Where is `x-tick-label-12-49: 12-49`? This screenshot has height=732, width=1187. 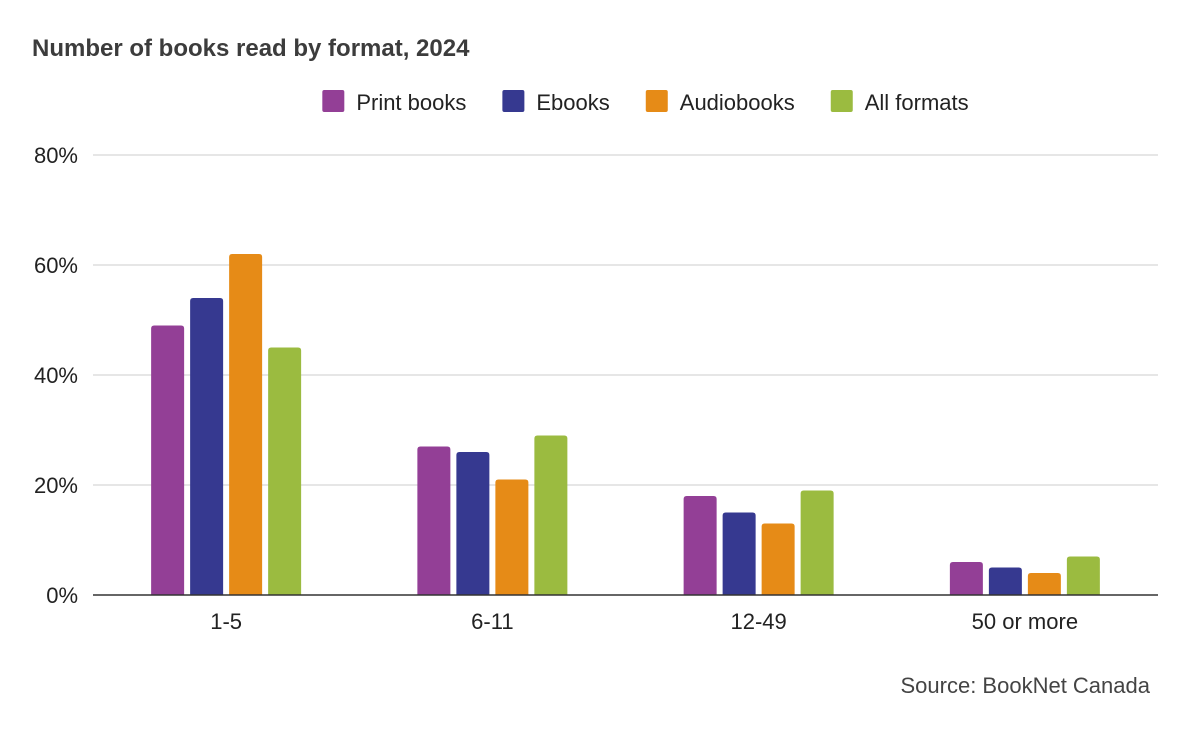 x-tick-label-12-49: 12-49 is located at coordinates (758, 621).